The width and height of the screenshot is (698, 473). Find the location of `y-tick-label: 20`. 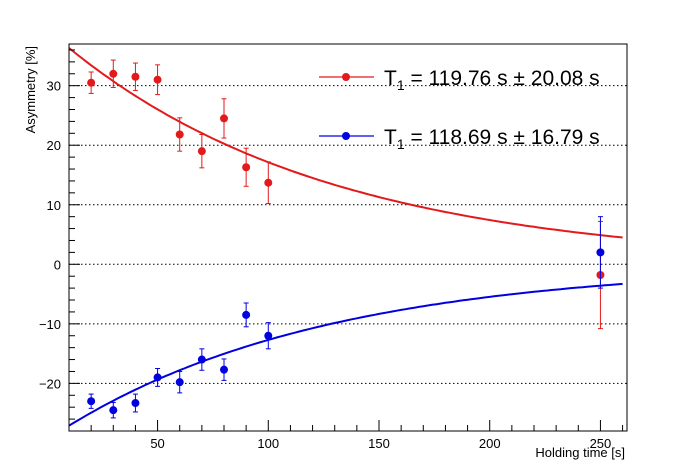

y-tick-label: 20 is located at coordinates (54, 145).